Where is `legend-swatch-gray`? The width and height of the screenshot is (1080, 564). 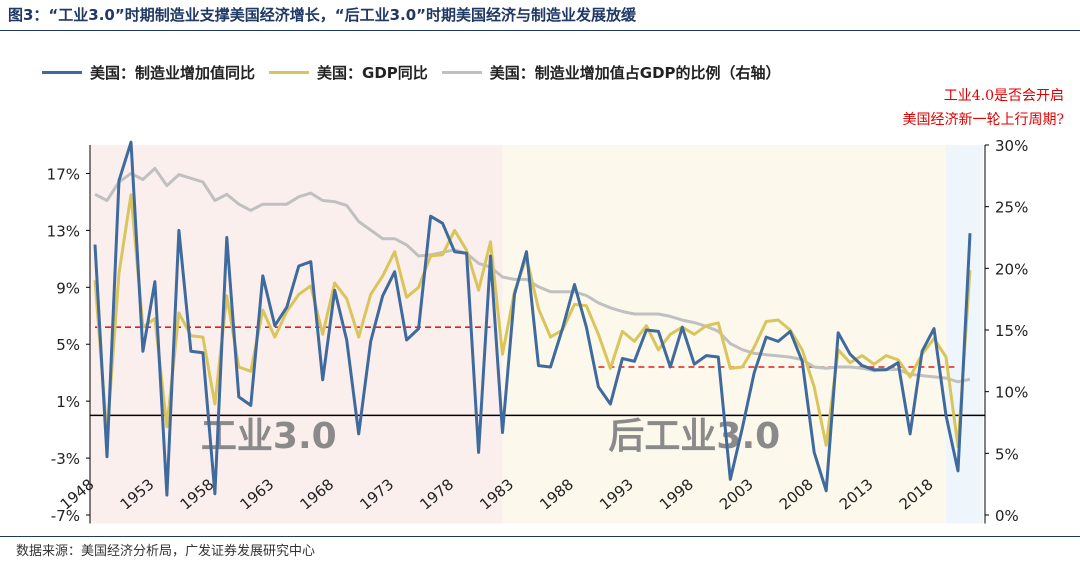 legend-swatch-gray is located at coordinates (461, 72).